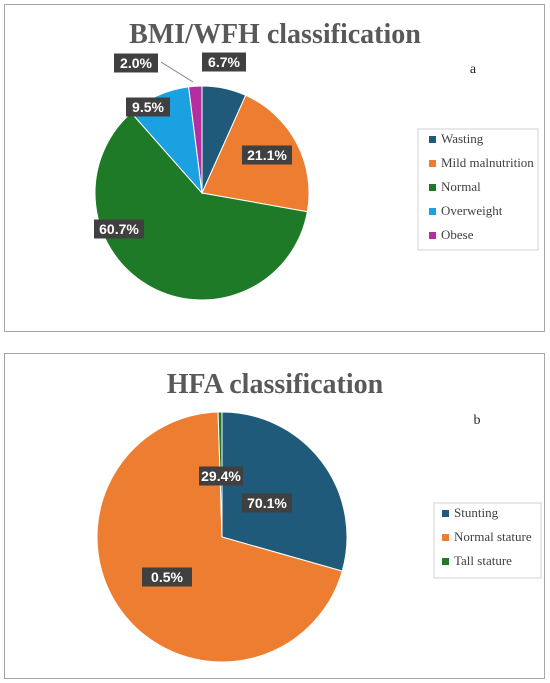 This screenshot has width=550, height=683. I want to click on data-label-normal-stature: 70.1%, so click(267, 503).